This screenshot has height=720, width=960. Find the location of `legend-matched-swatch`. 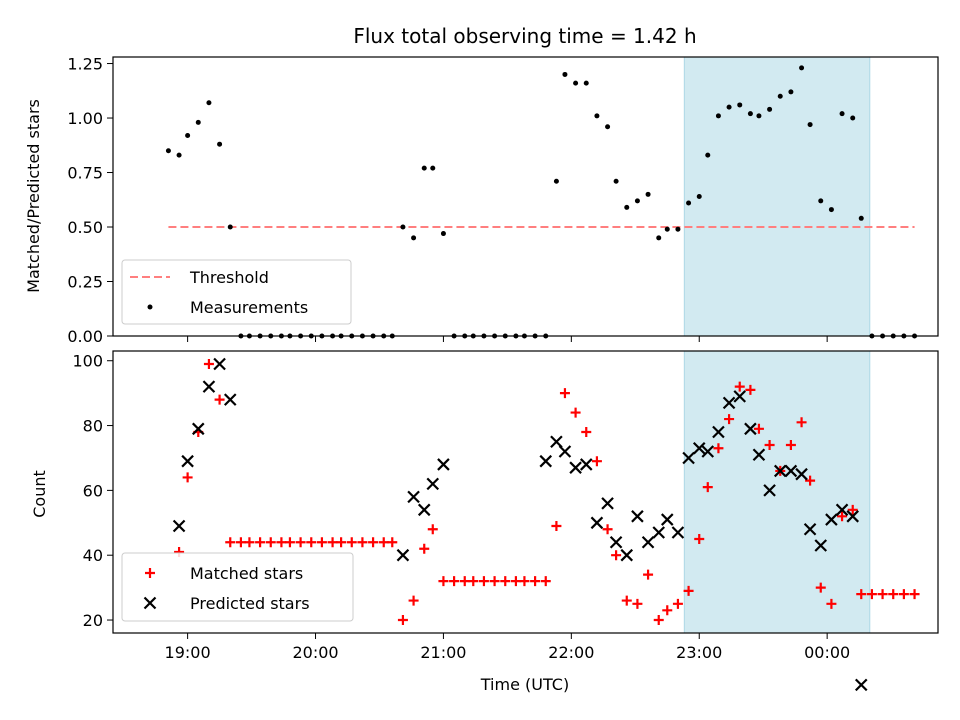

legend-matched-swatch is located at coordinates (150, 573).